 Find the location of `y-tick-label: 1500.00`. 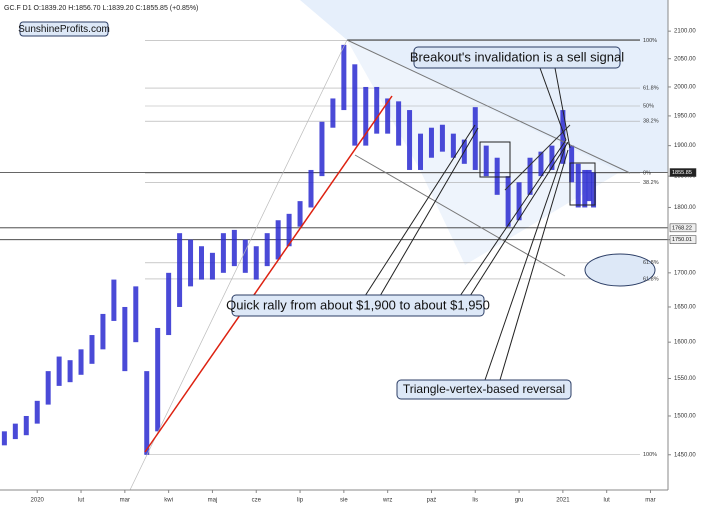

y-tick-label: 1500.00 is located at coordinates (685, 417).